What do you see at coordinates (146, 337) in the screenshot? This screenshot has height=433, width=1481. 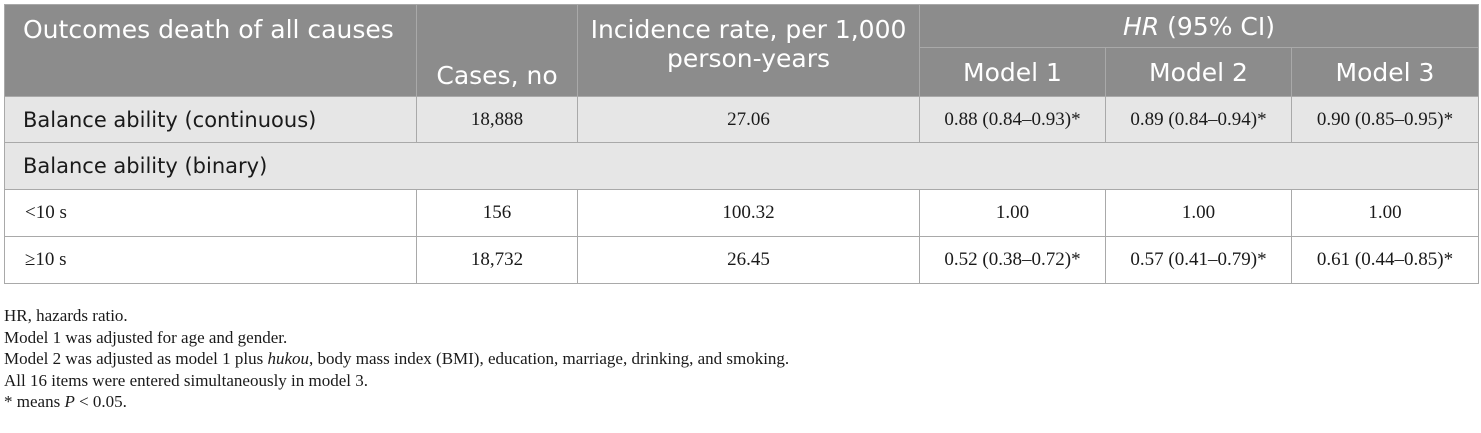 I see `footnote-model-1: Model 1 was adjusted for age and gender.` at bounding box center [146, 337].